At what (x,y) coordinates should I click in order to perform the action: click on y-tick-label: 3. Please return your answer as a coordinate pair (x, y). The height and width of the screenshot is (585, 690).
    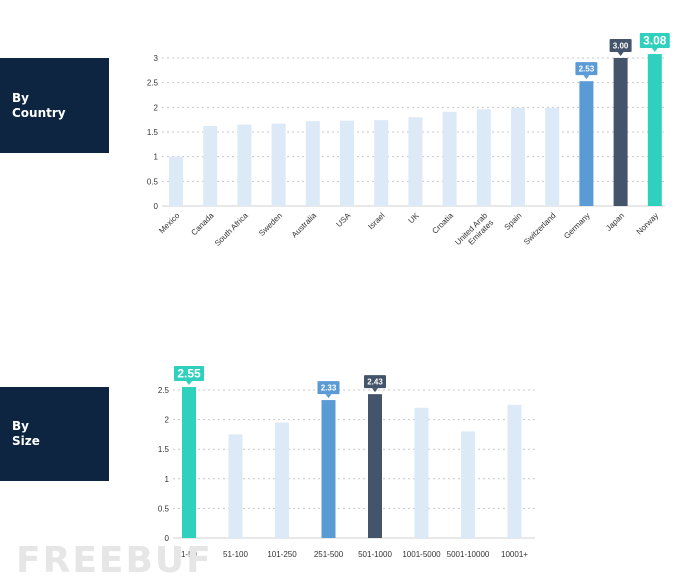
    Looking at the image, I should click on (156, 58).